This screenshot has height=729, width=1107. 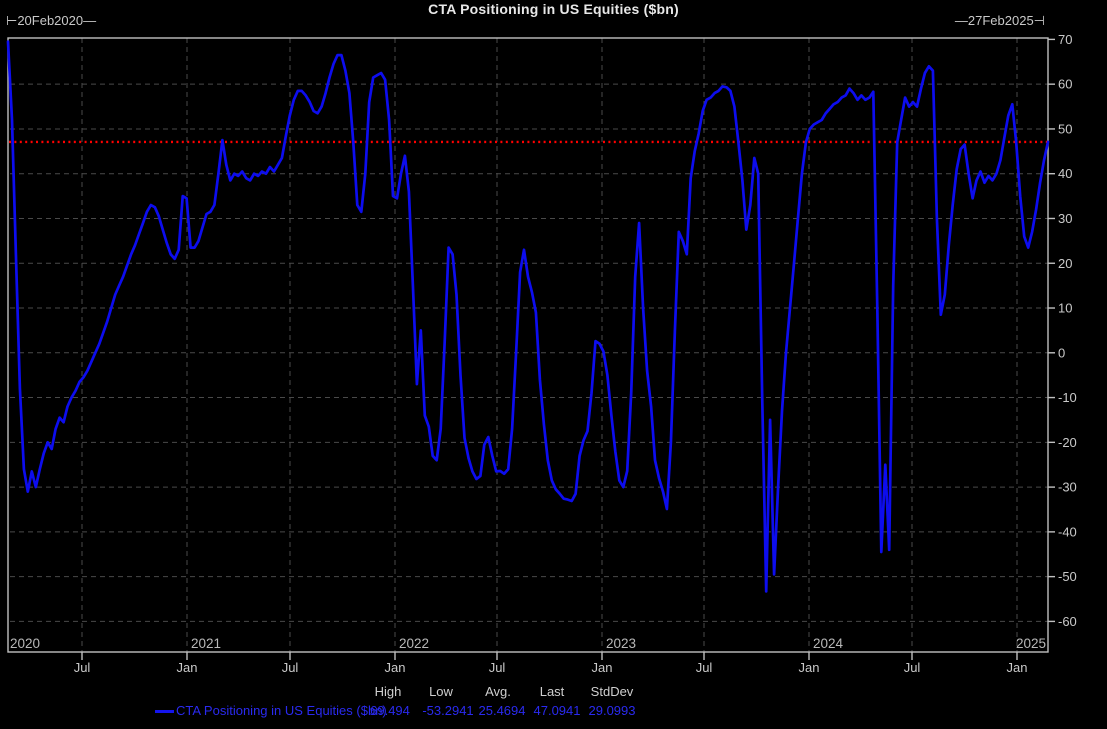 What do you see at coordinates (999, 20) in the screenshot?
I see `range-end-label: —27Feb2025⊣` at bounding box center [999, 20].